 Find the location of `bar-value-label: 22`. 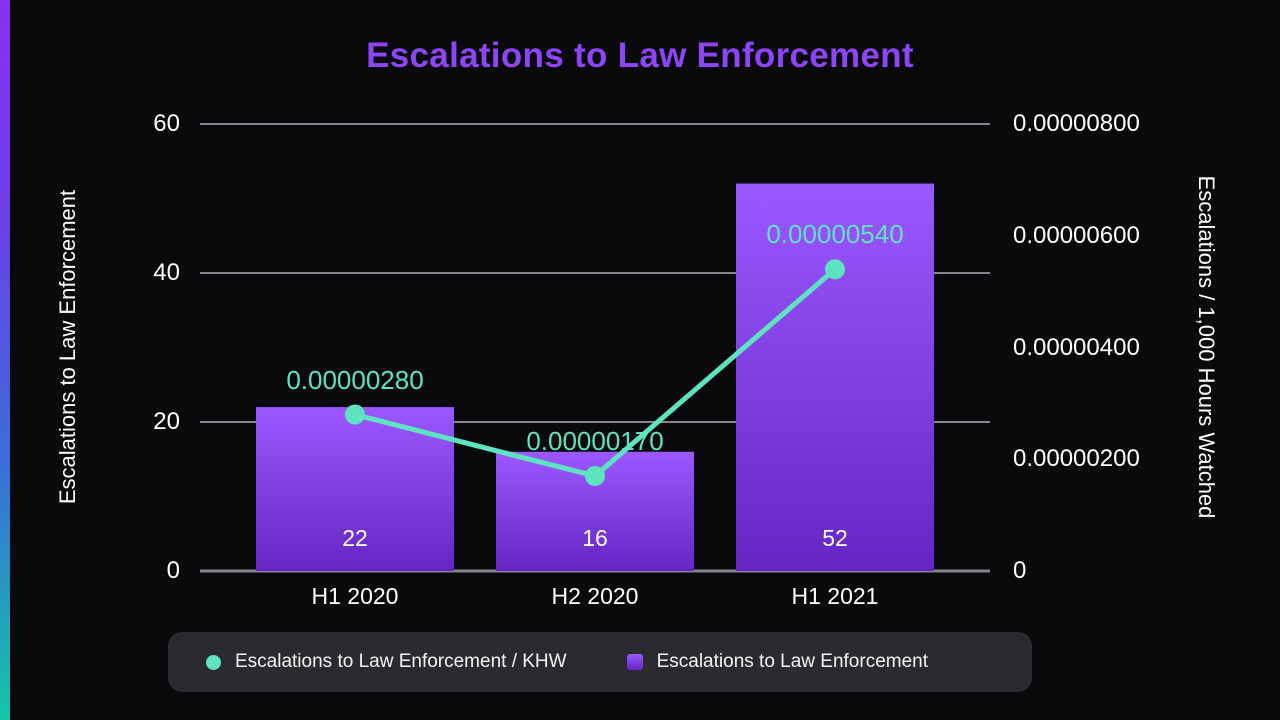

bar-value-label: 22 is located at coordinates (355, 538).